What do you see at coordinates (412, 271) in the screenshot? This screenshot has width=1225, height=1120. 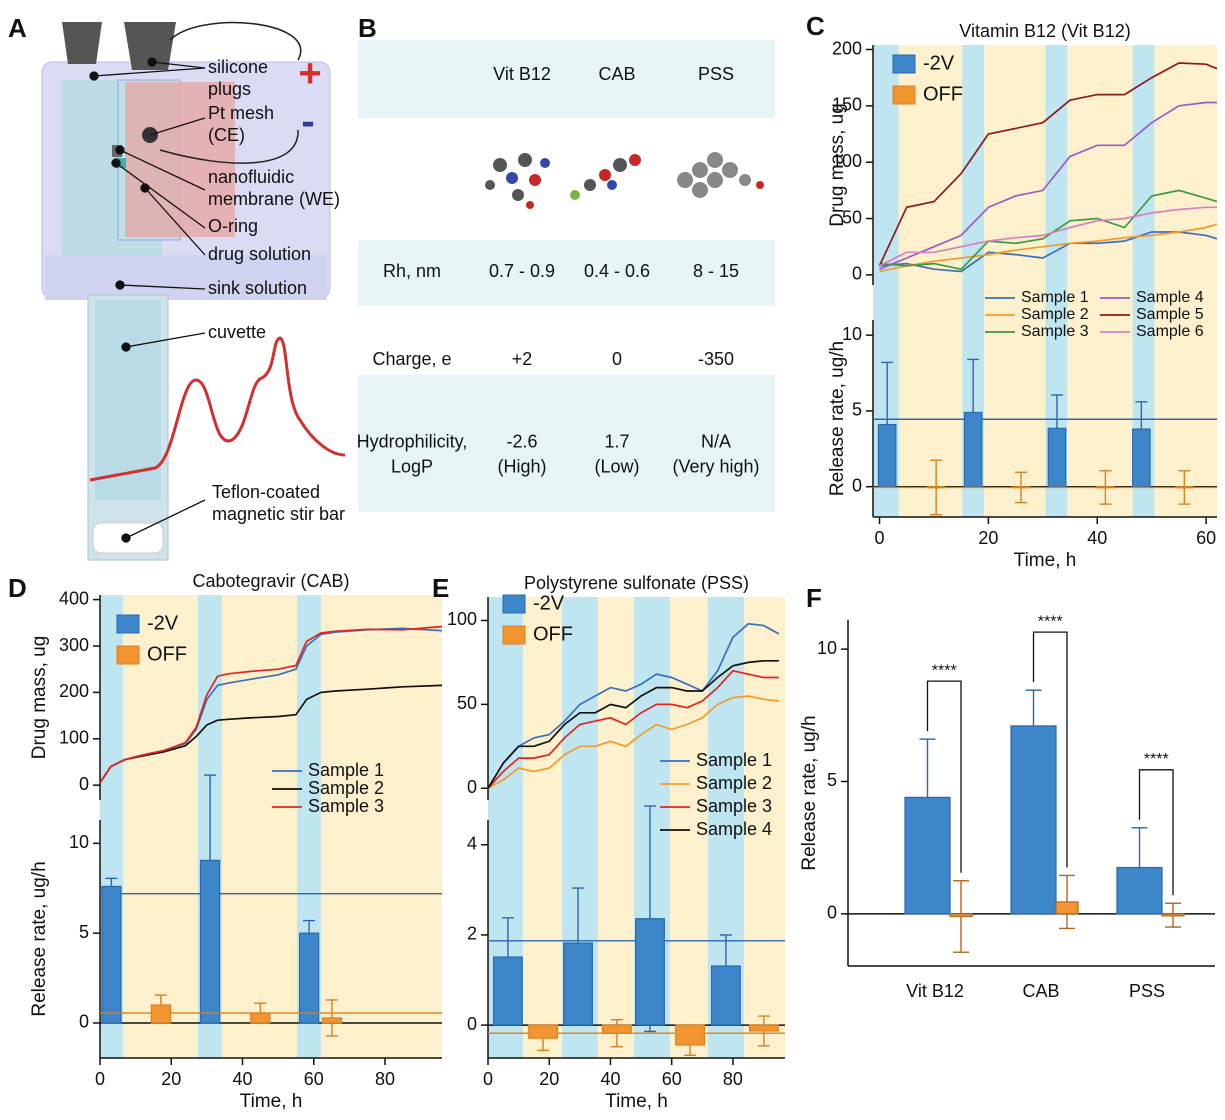 I see `row-header: Rh, nm` at bounding box center [412, 271].